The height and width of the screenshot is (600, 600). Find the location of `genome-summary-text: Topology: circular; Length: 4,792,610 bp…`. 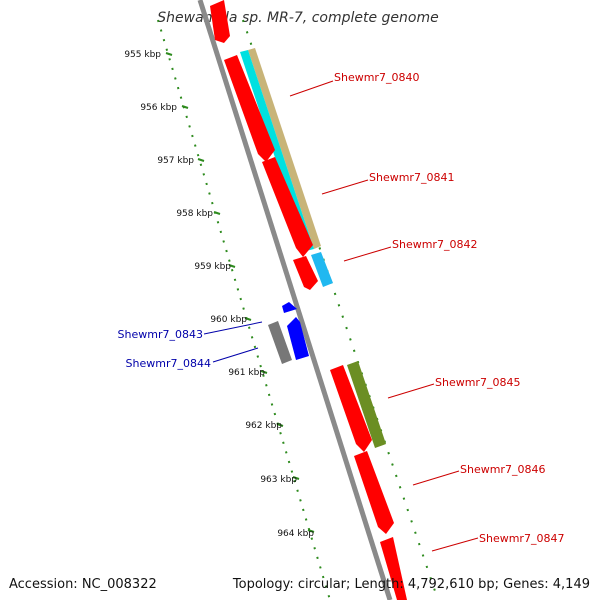

genome-summary-text: Topology: circular; Length: 4,792,610 bp… is located at coordinates (411, 584).